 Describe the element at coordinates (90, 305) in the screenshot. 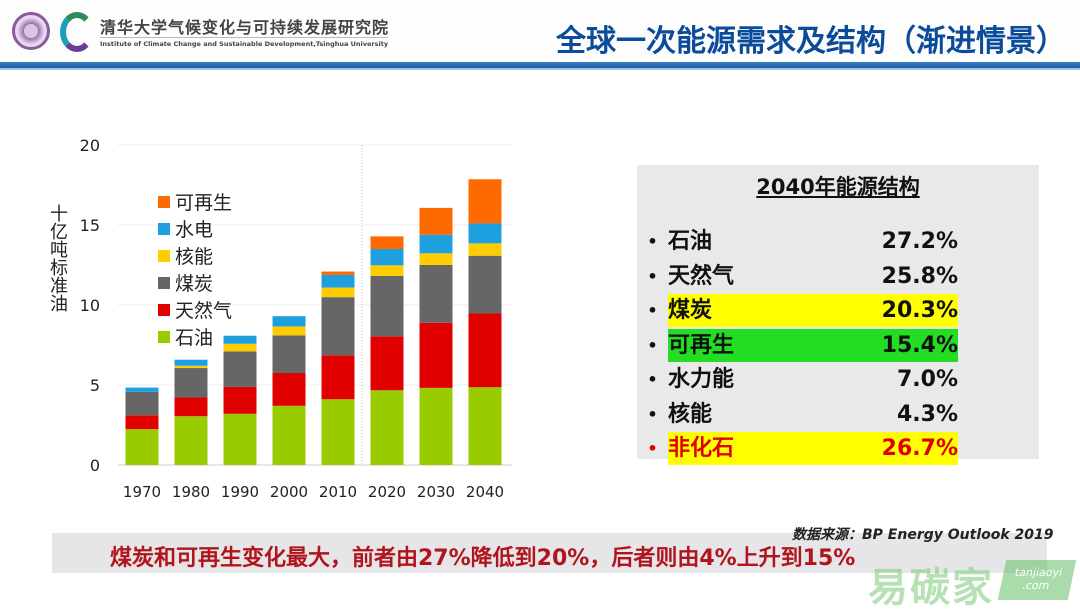

I see `y-tick-label: 10` at that location.